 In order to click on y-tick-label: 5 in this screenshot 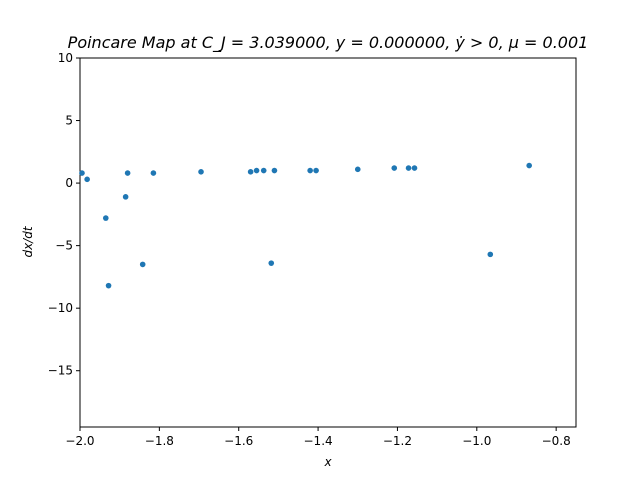, I will do `click(69, 121)`.